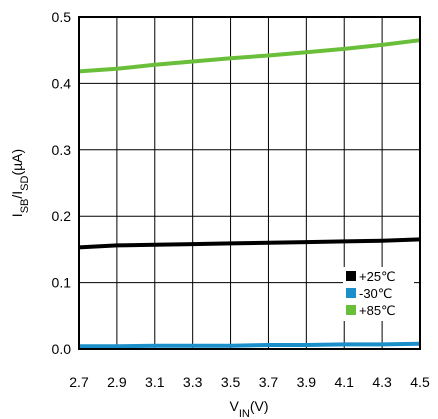 This screenshot has height=419, width=438. What do you see at coordinates (62, 216) in the screenshot?
I see `y-tick-label: 0.2` at bounding box center [62, 216].